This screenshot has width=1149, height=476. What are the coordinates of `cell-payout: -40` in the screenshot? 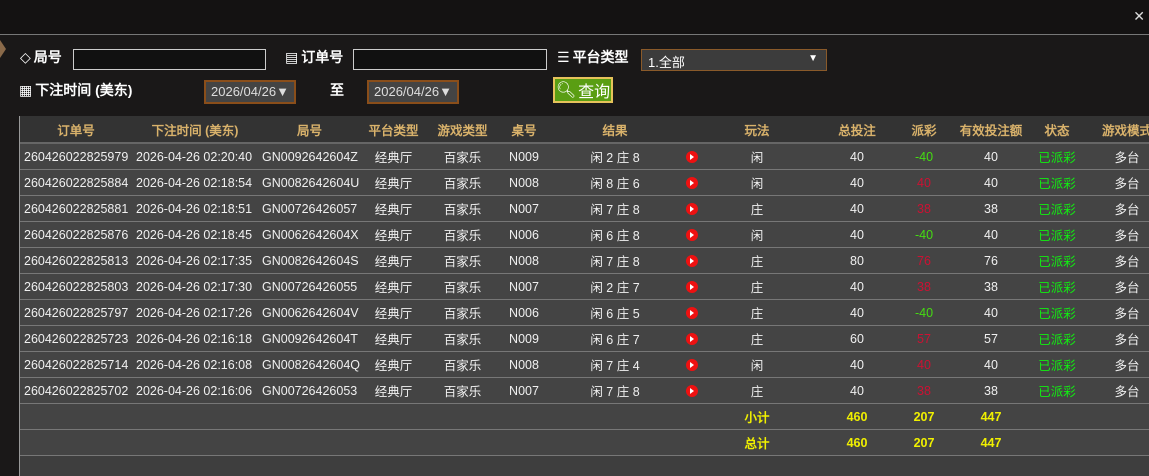 It's located at (924, 156).